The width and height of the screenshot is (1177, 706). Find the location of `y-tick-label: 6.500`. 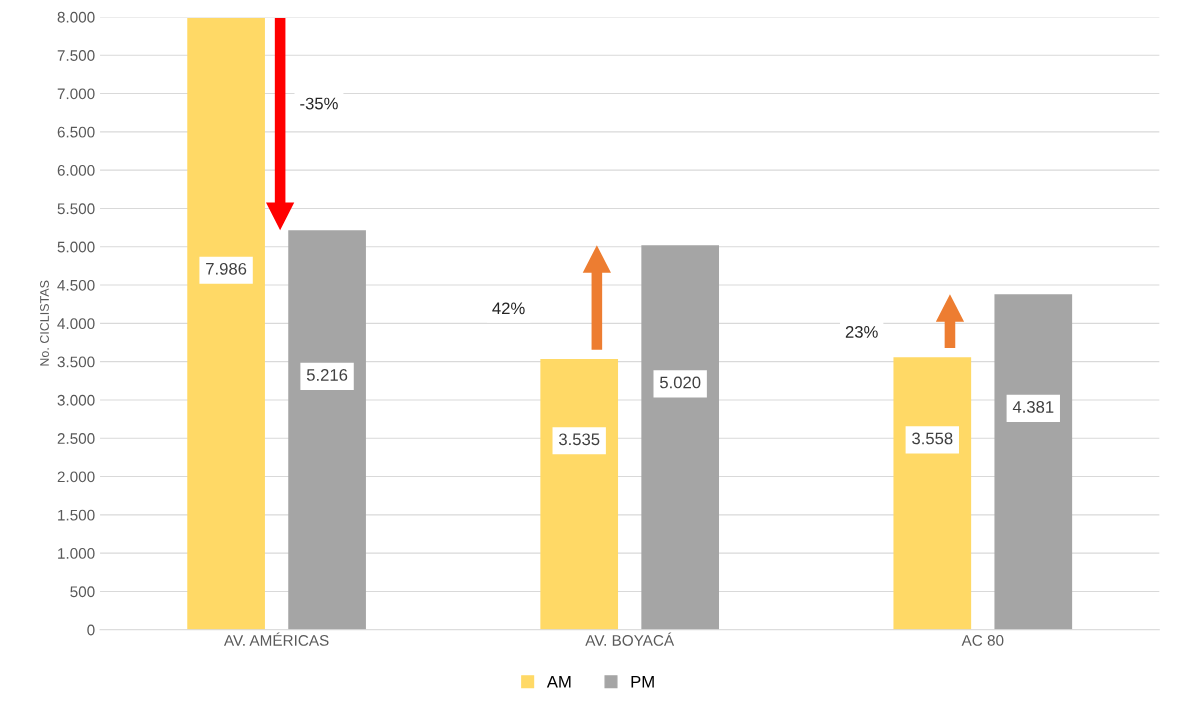

y-tick-label: 6.500 is located at coordinates (76, 132).